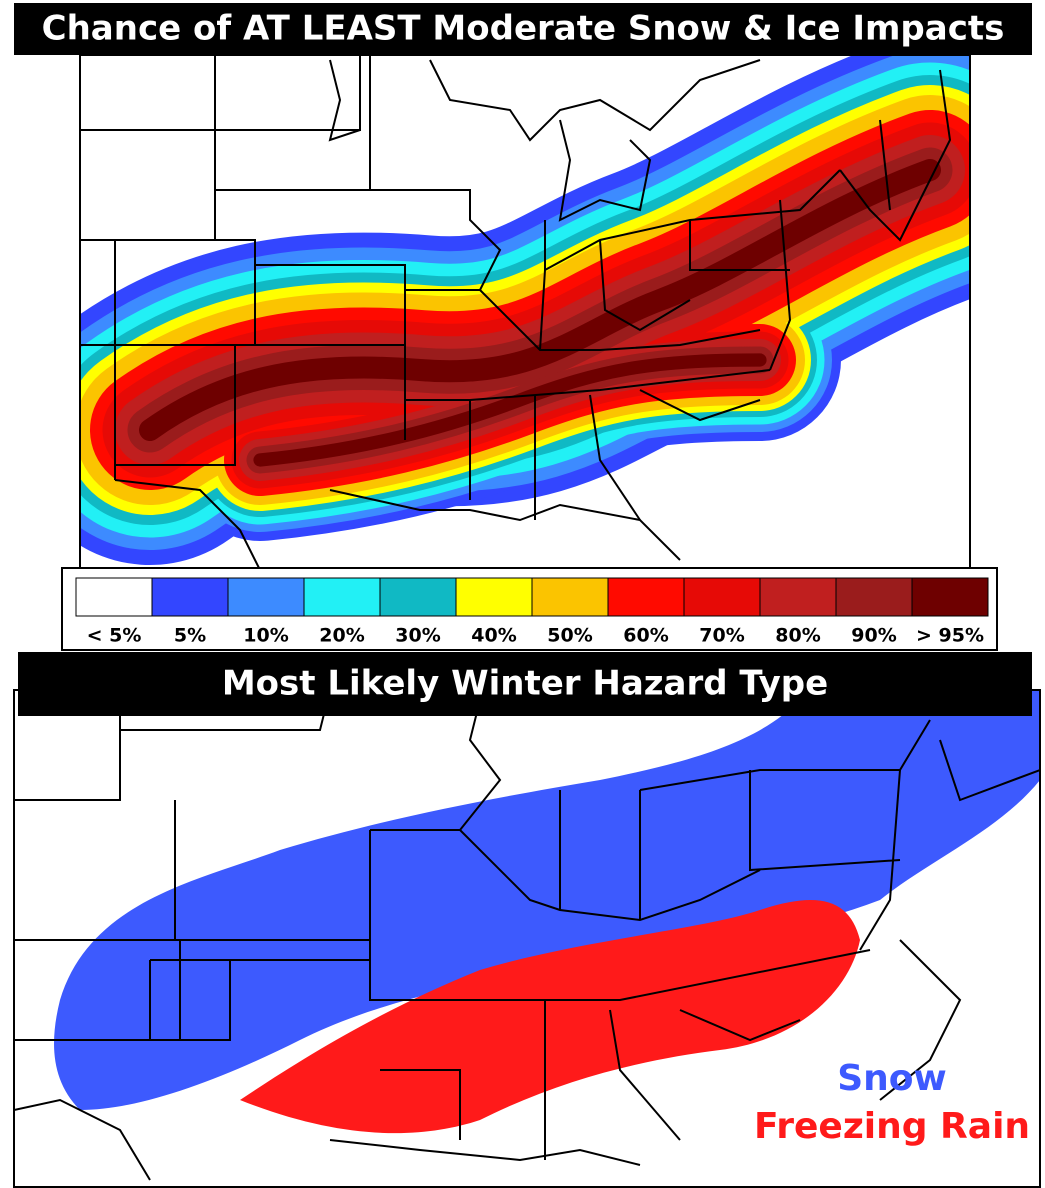  I want to click on legend-label: 30%, so click(417, 636).